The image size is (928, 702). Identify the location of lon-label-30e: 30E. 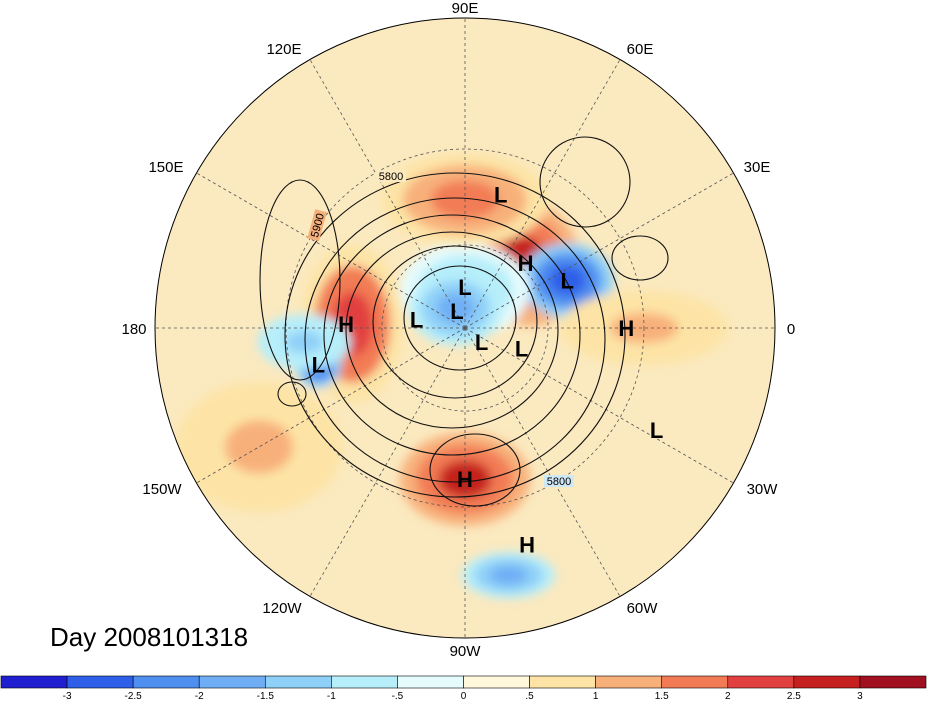
(757, 167).